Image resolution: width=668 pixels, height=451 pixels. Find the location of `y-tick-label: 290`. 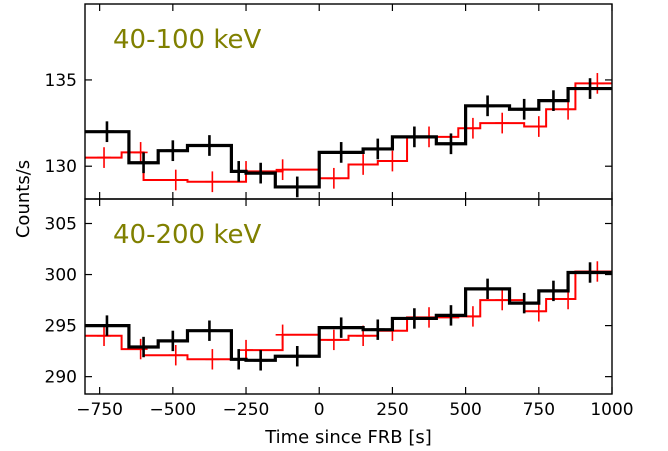

y-tick-label: 290 is located at coordinates (61, 378).